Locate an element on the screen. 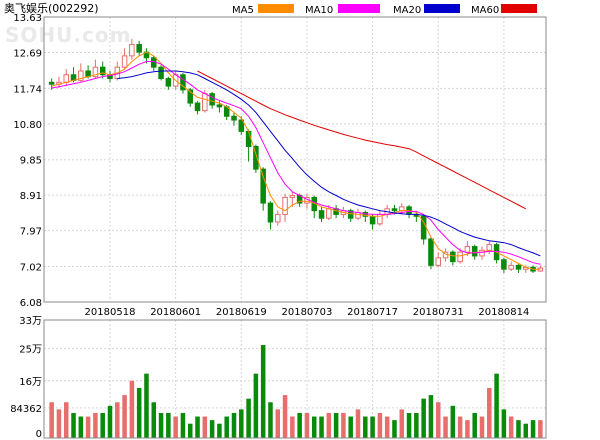 This screenshot has width=600, height=440. legend-label-ma20: MA20 is located at coordinates (407, 10).